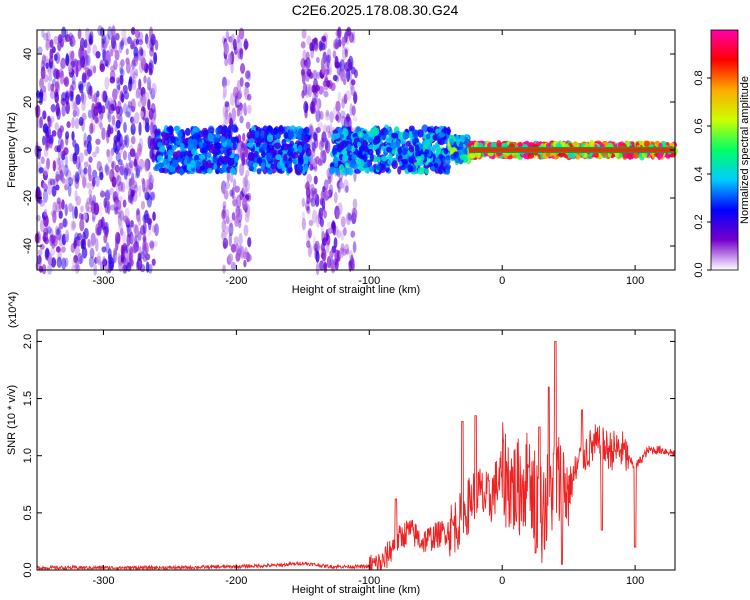 The image size is (750, 600). I want to click on x-tick-label: -100, so click(369, 281).